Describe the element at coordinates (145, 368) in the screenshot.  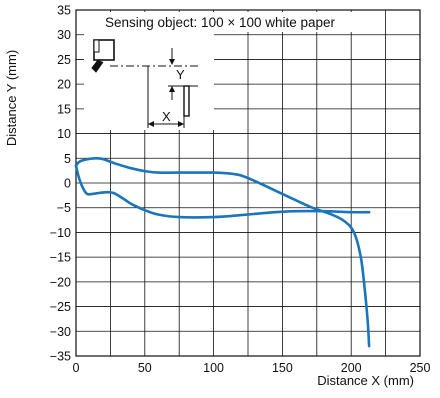
I see `x-tick-label: 50` at that location.